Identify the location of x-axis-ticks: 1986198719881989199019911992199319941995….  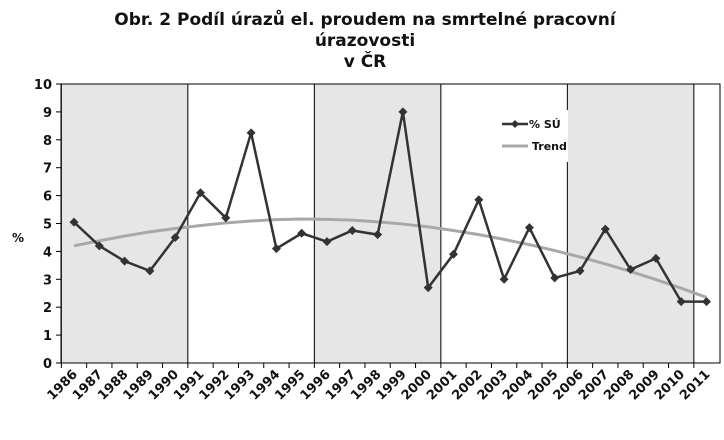
(379, 383).